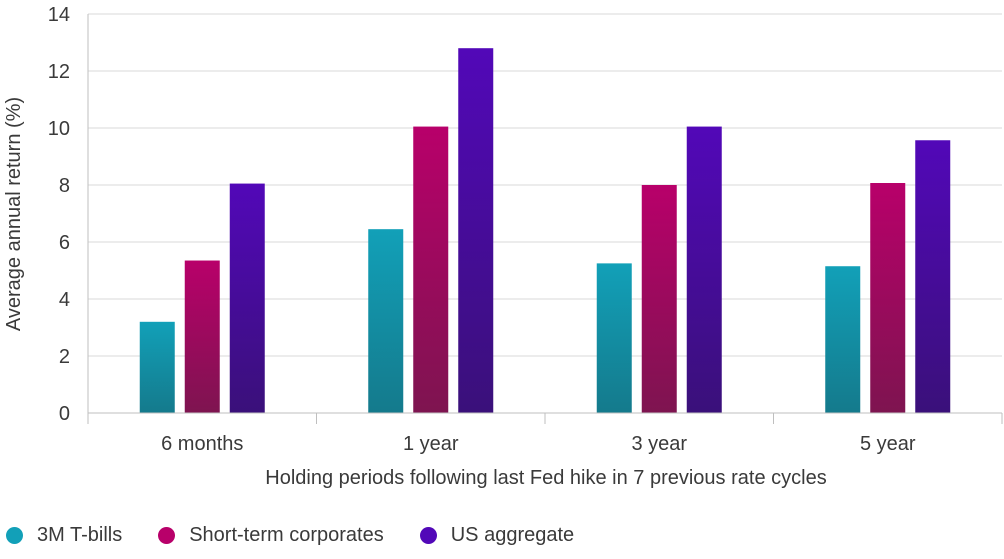 The height and width of the screenshot is (559, 1004). I want to click on x-tick-label: 1 year, so click(431, 444).